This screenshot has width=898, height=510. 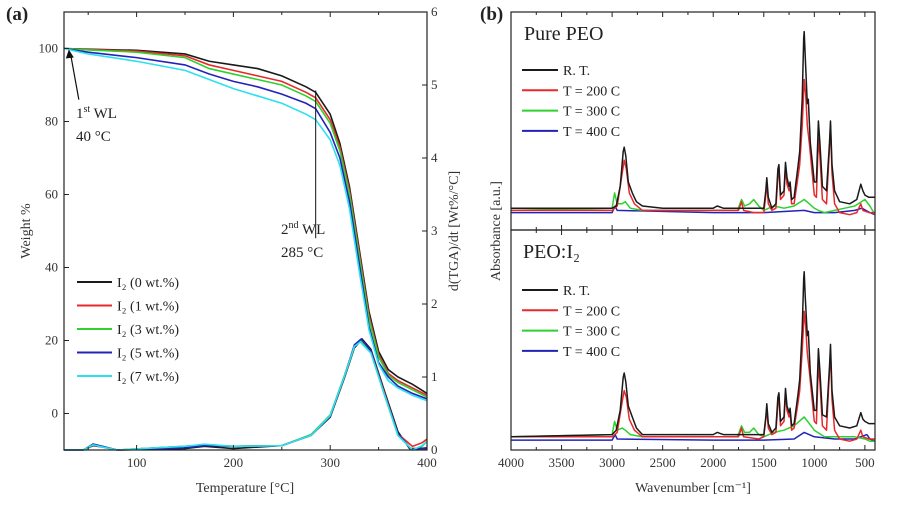 What do you see at coordinates (148, 354) in the screenshot?
I see `legend-label-a: I₂ (5 wt.%)` at bounding box center [148, 354].